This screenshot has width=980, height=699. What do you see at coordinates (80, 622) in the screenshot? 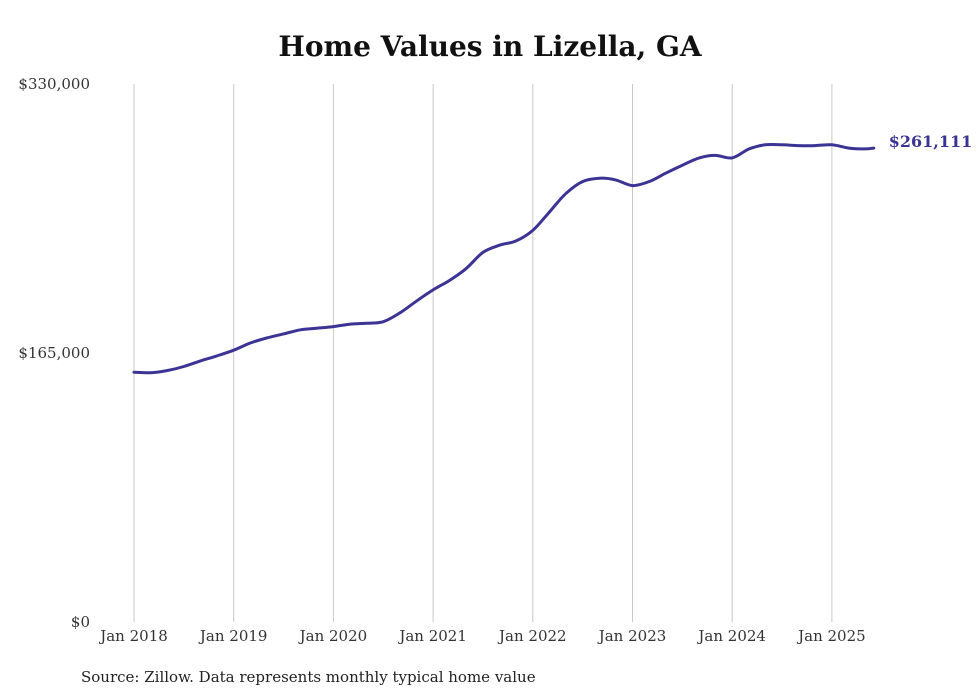
I see `y-tick-label: $0` at bounding box center [80, 622].